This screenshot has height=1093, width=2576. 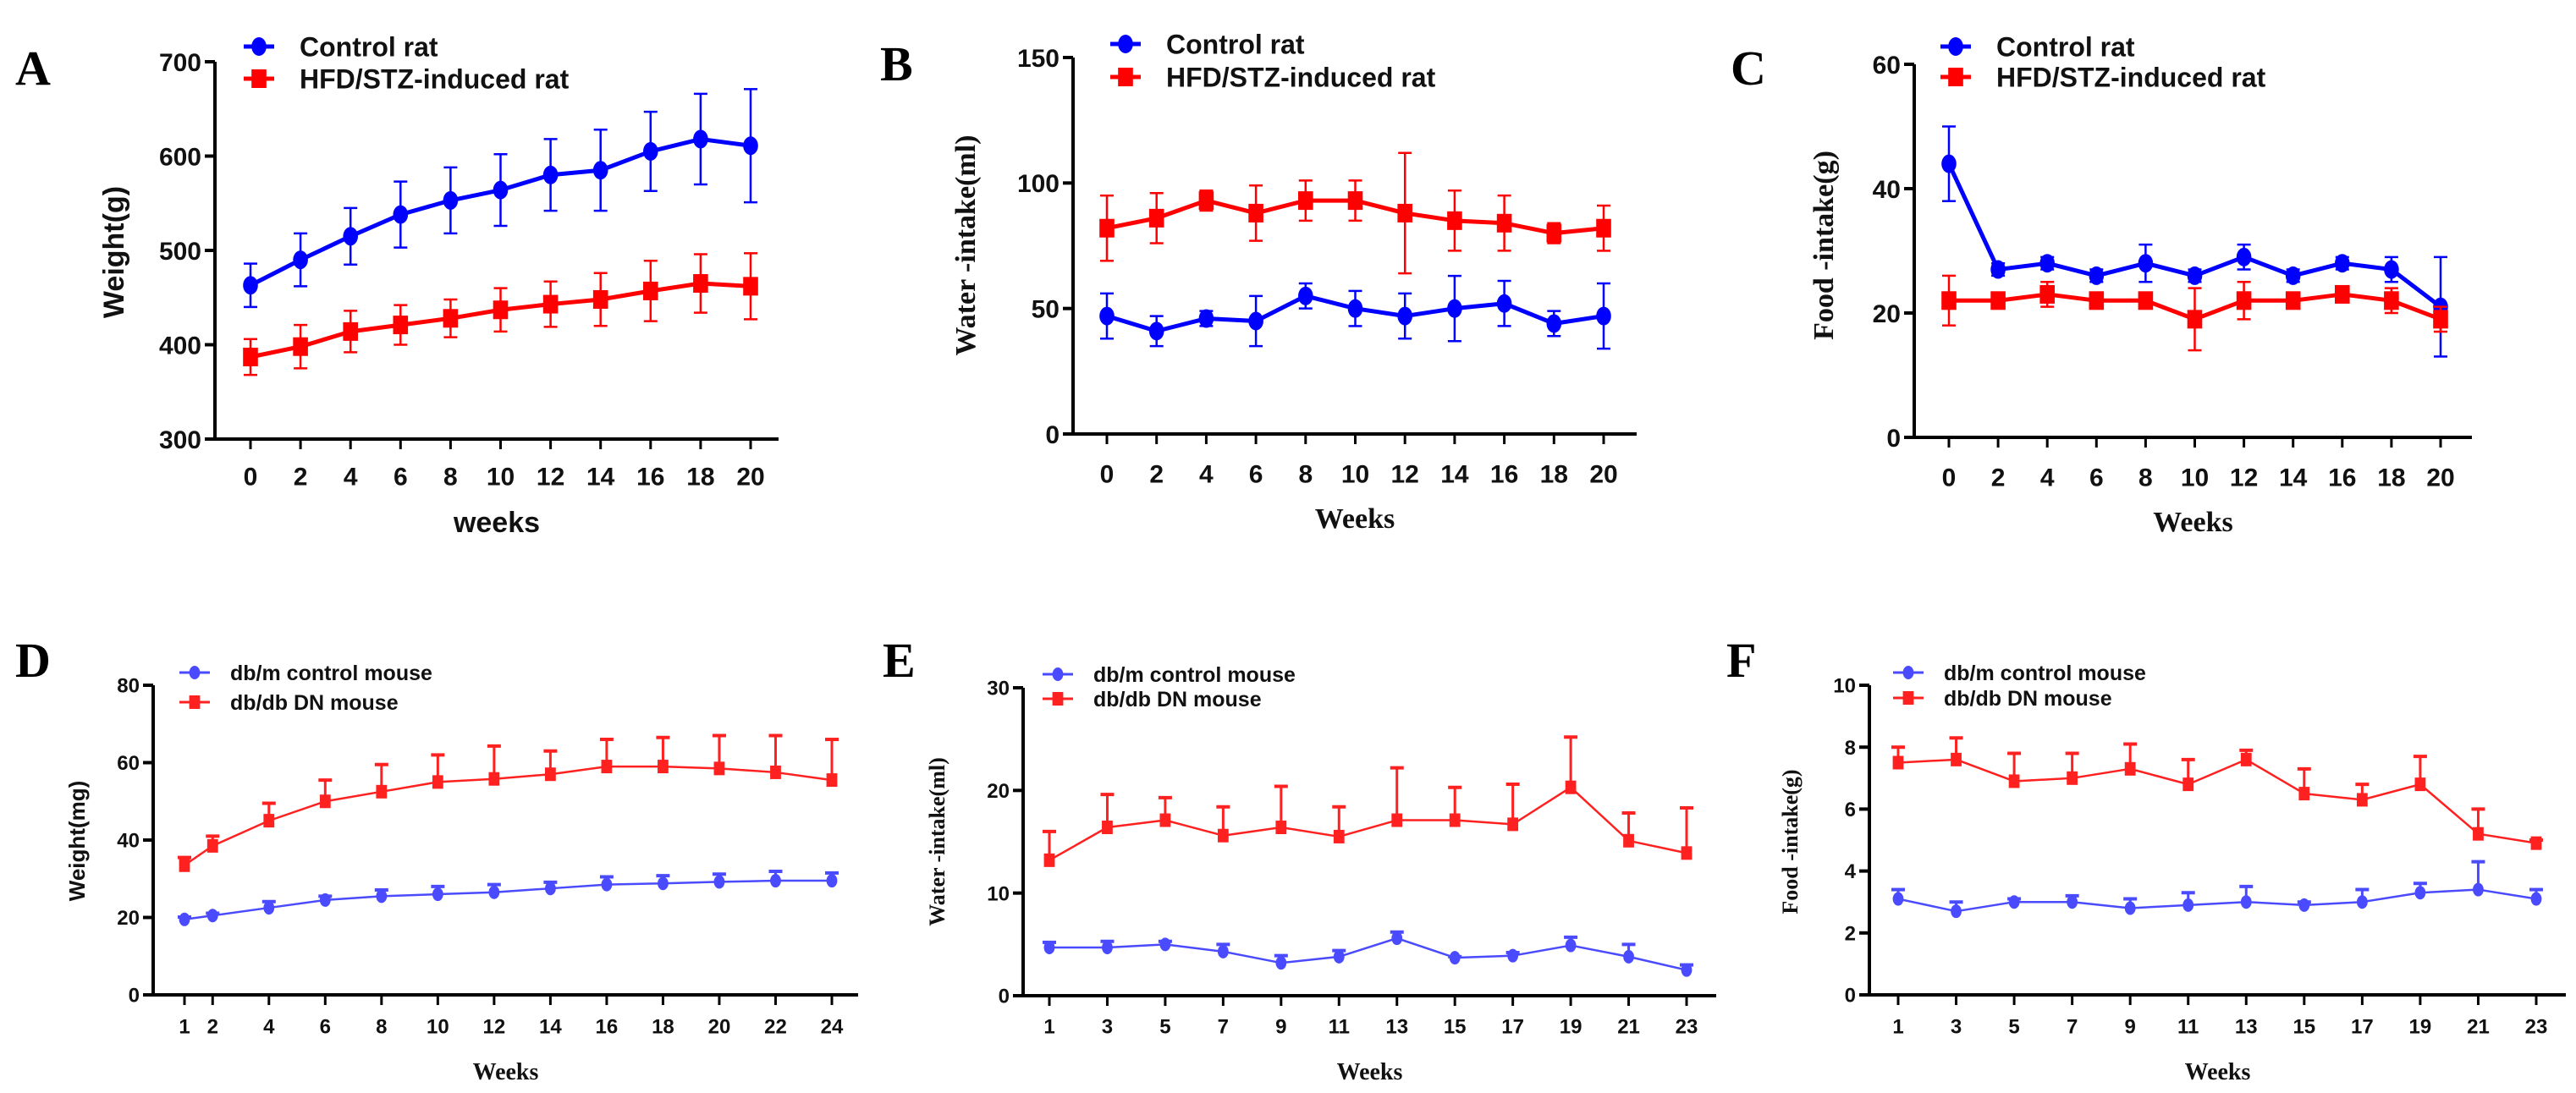 I want to click on y-tick-label: 500, so click(x=180, y=252).